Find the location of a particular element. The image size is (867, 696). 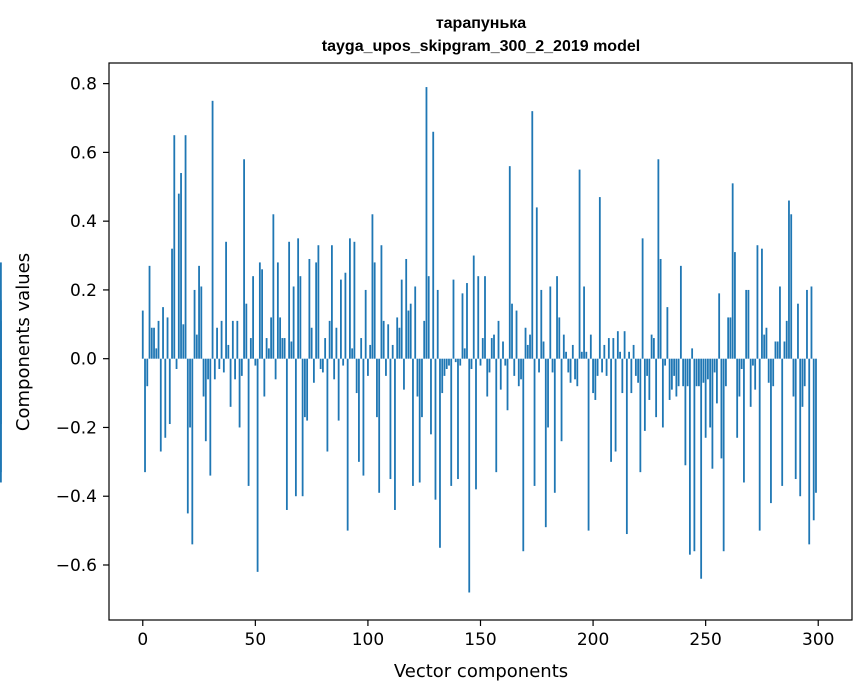

bar-undefined is located at coordinates (1, 420).